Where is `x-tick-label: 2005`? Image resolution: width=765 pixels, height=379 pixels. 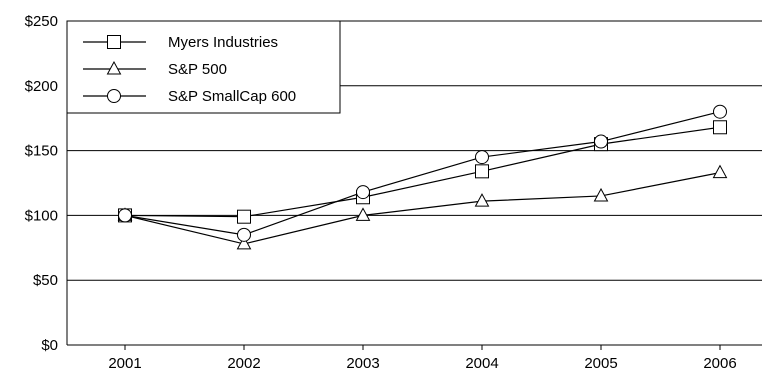 x-tick-label: 2005 is located at coordinates (600, 363).